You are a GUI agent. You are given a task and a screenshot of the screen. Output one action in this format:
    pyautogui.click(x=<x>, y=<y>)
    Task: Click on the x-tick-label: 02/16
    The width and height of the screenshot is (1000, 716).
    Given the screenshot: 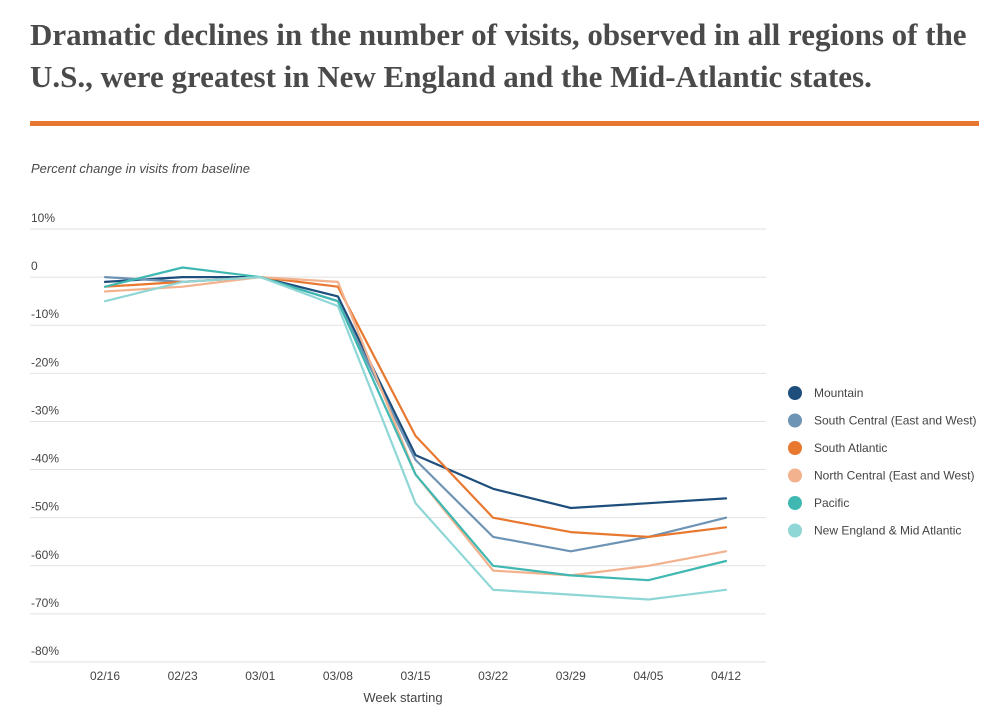 What is the action you would take?
    pyautogui.click(x=105, y=676)
    